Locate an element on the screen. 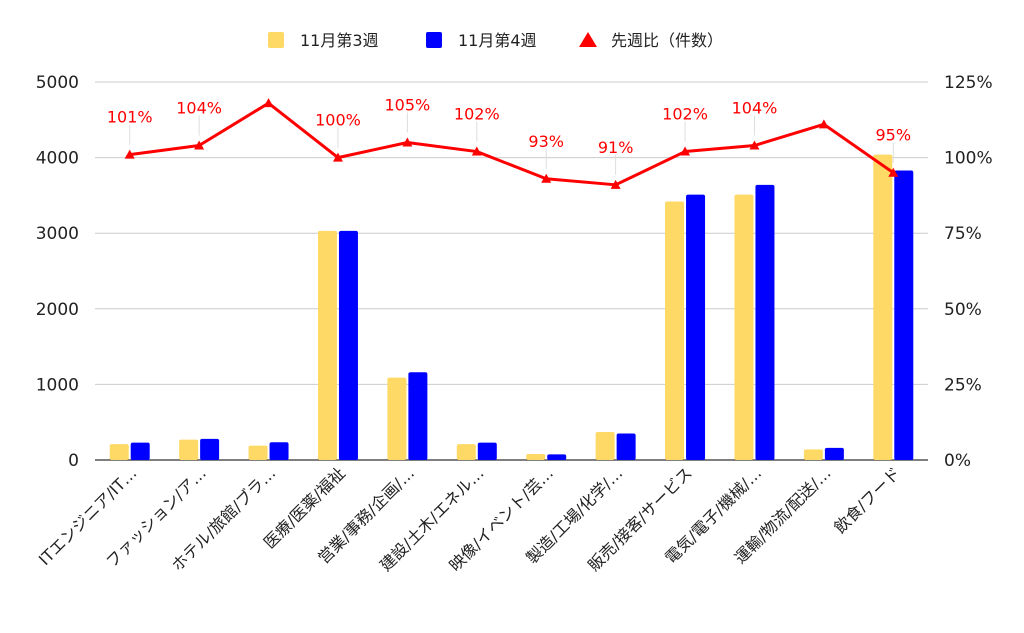  right-tick-label: 25% is located at coordinates (963, 385).